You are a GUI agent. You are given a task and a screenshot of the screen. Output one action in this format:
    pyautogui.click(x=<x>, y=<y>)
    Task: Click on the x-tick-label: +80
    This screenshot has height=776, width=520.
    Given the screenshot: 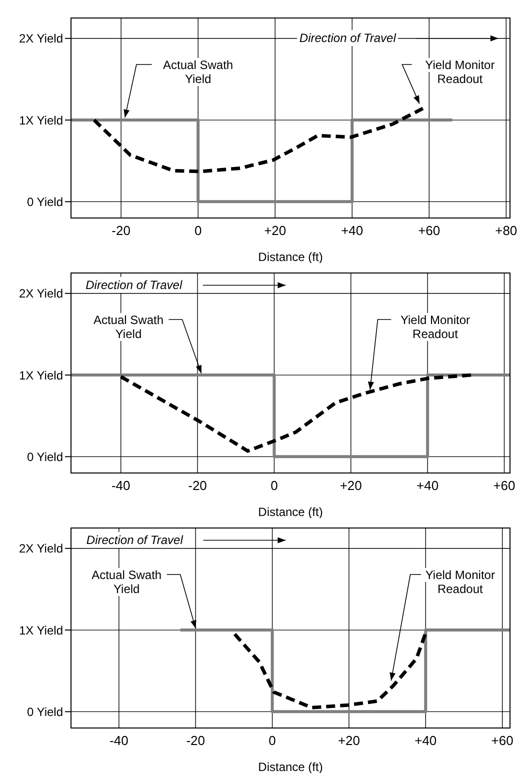 What is the action you would take?
    pyautogui.click(x=506, y=230)
    